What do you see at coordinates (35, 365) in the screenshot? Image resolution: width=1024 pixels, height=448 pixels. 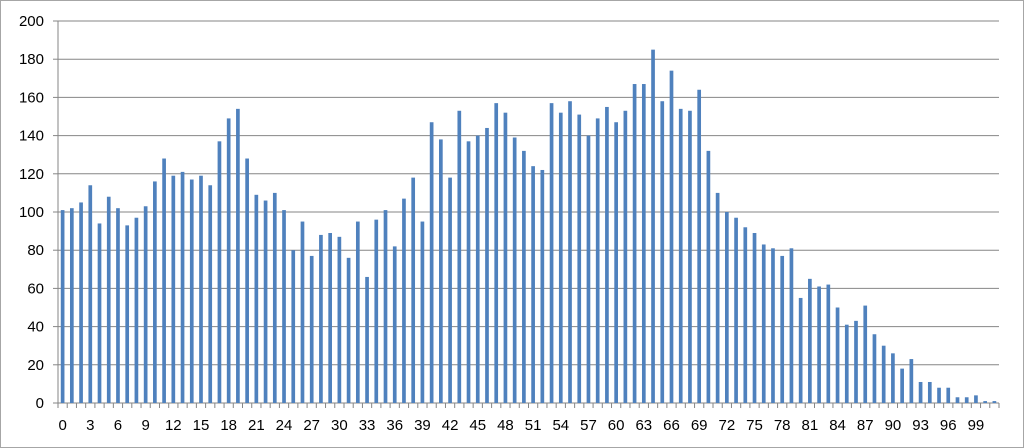 I see `y-tick-label: 20` at bounding box center [35, 365].